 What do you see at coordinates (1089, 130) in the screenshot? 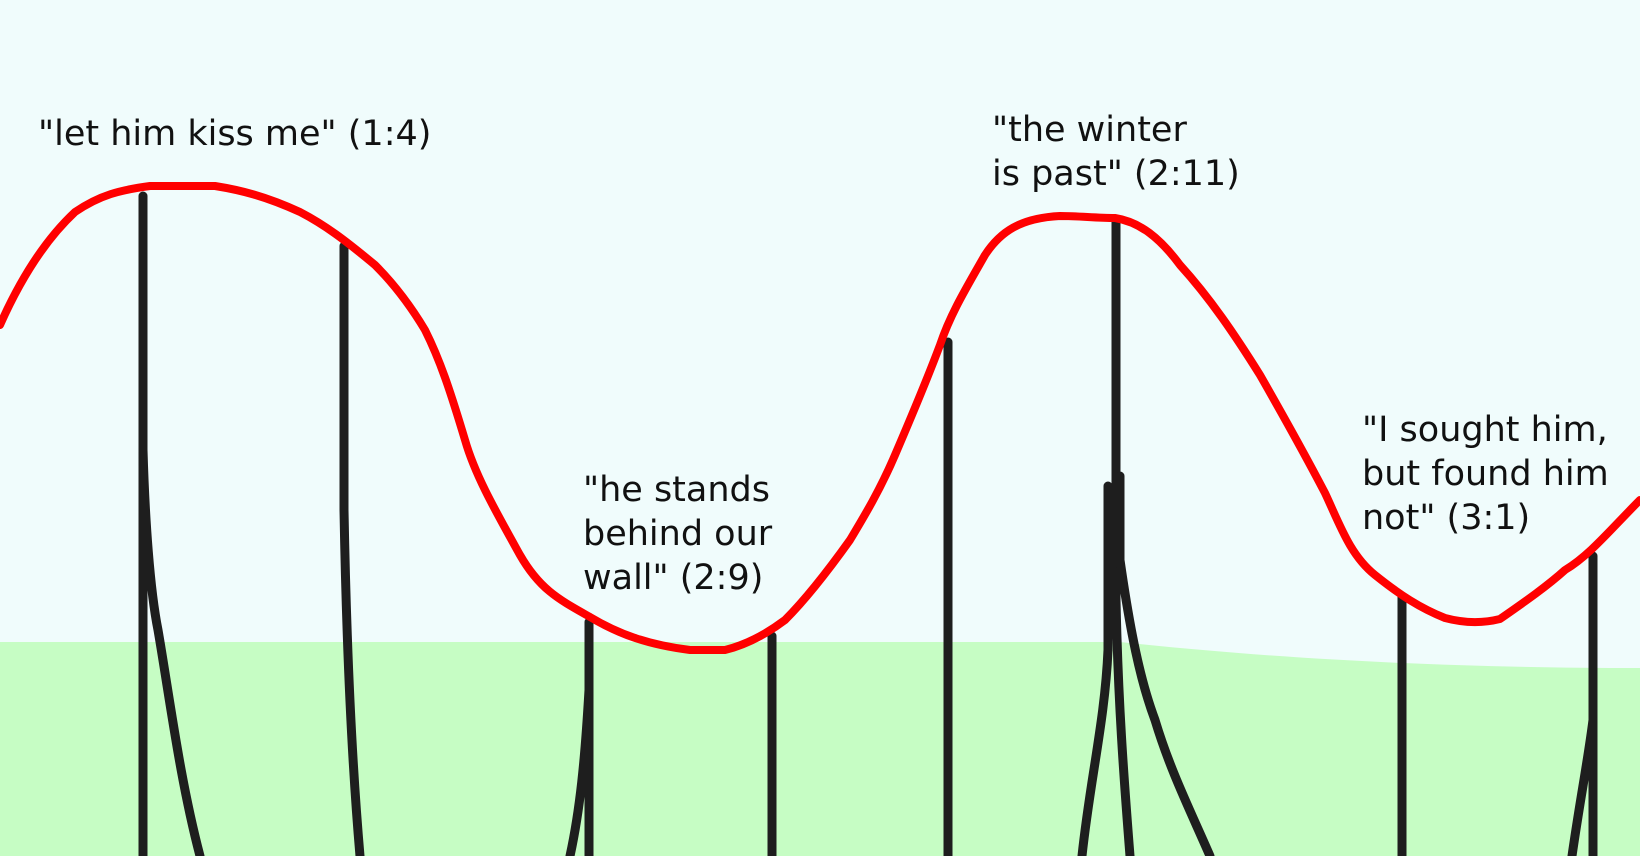
I see `annotation-line: "the winter` at bounding box center [1089, 130].